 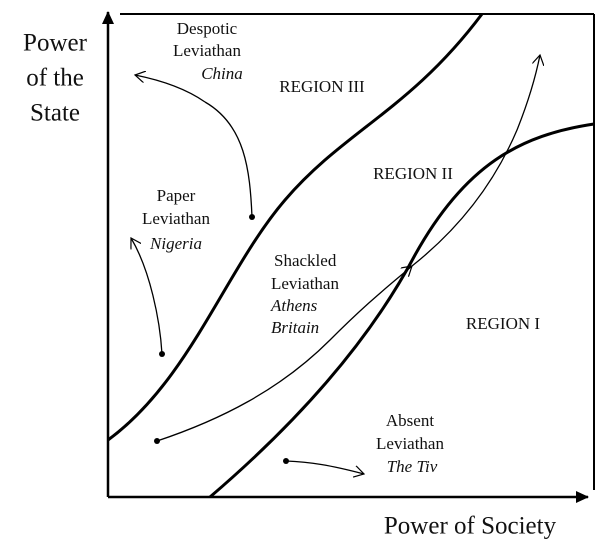 What do you see at coordinates (410, 420) in the screenshot?
I see `node-label: Absent` at bounding box center [410, 420].